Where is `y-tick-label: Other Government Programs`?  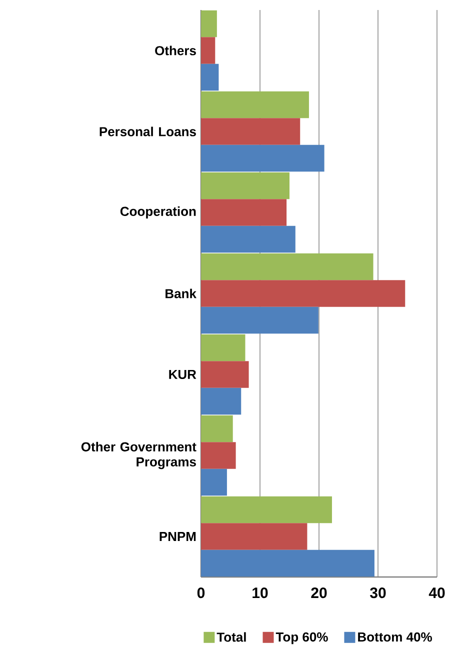 y-tick-label: Other Government Programs is located at coordinates (138, 456).